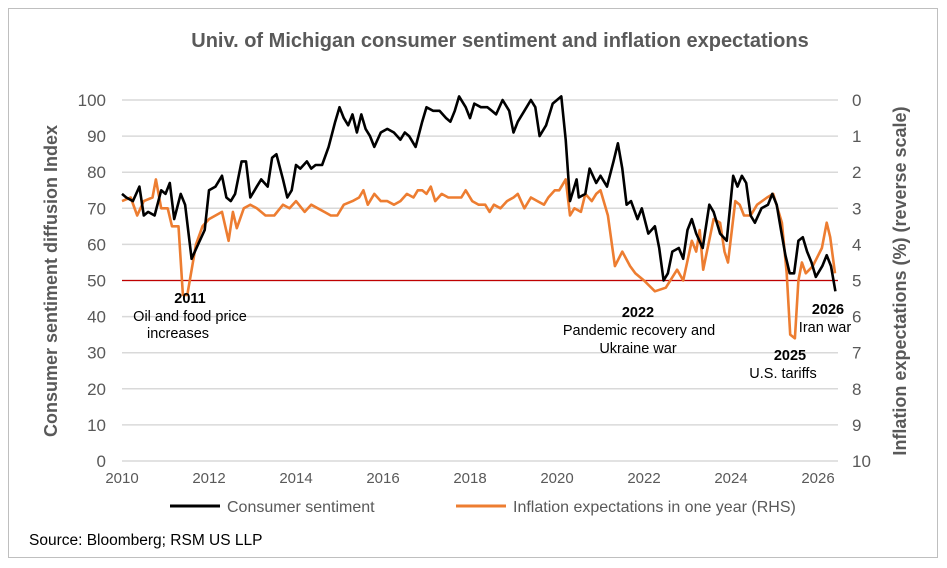 The height and width of the screenshot is (568, 947). I want to click on y2-tick-label: 4, so click(856, 244).